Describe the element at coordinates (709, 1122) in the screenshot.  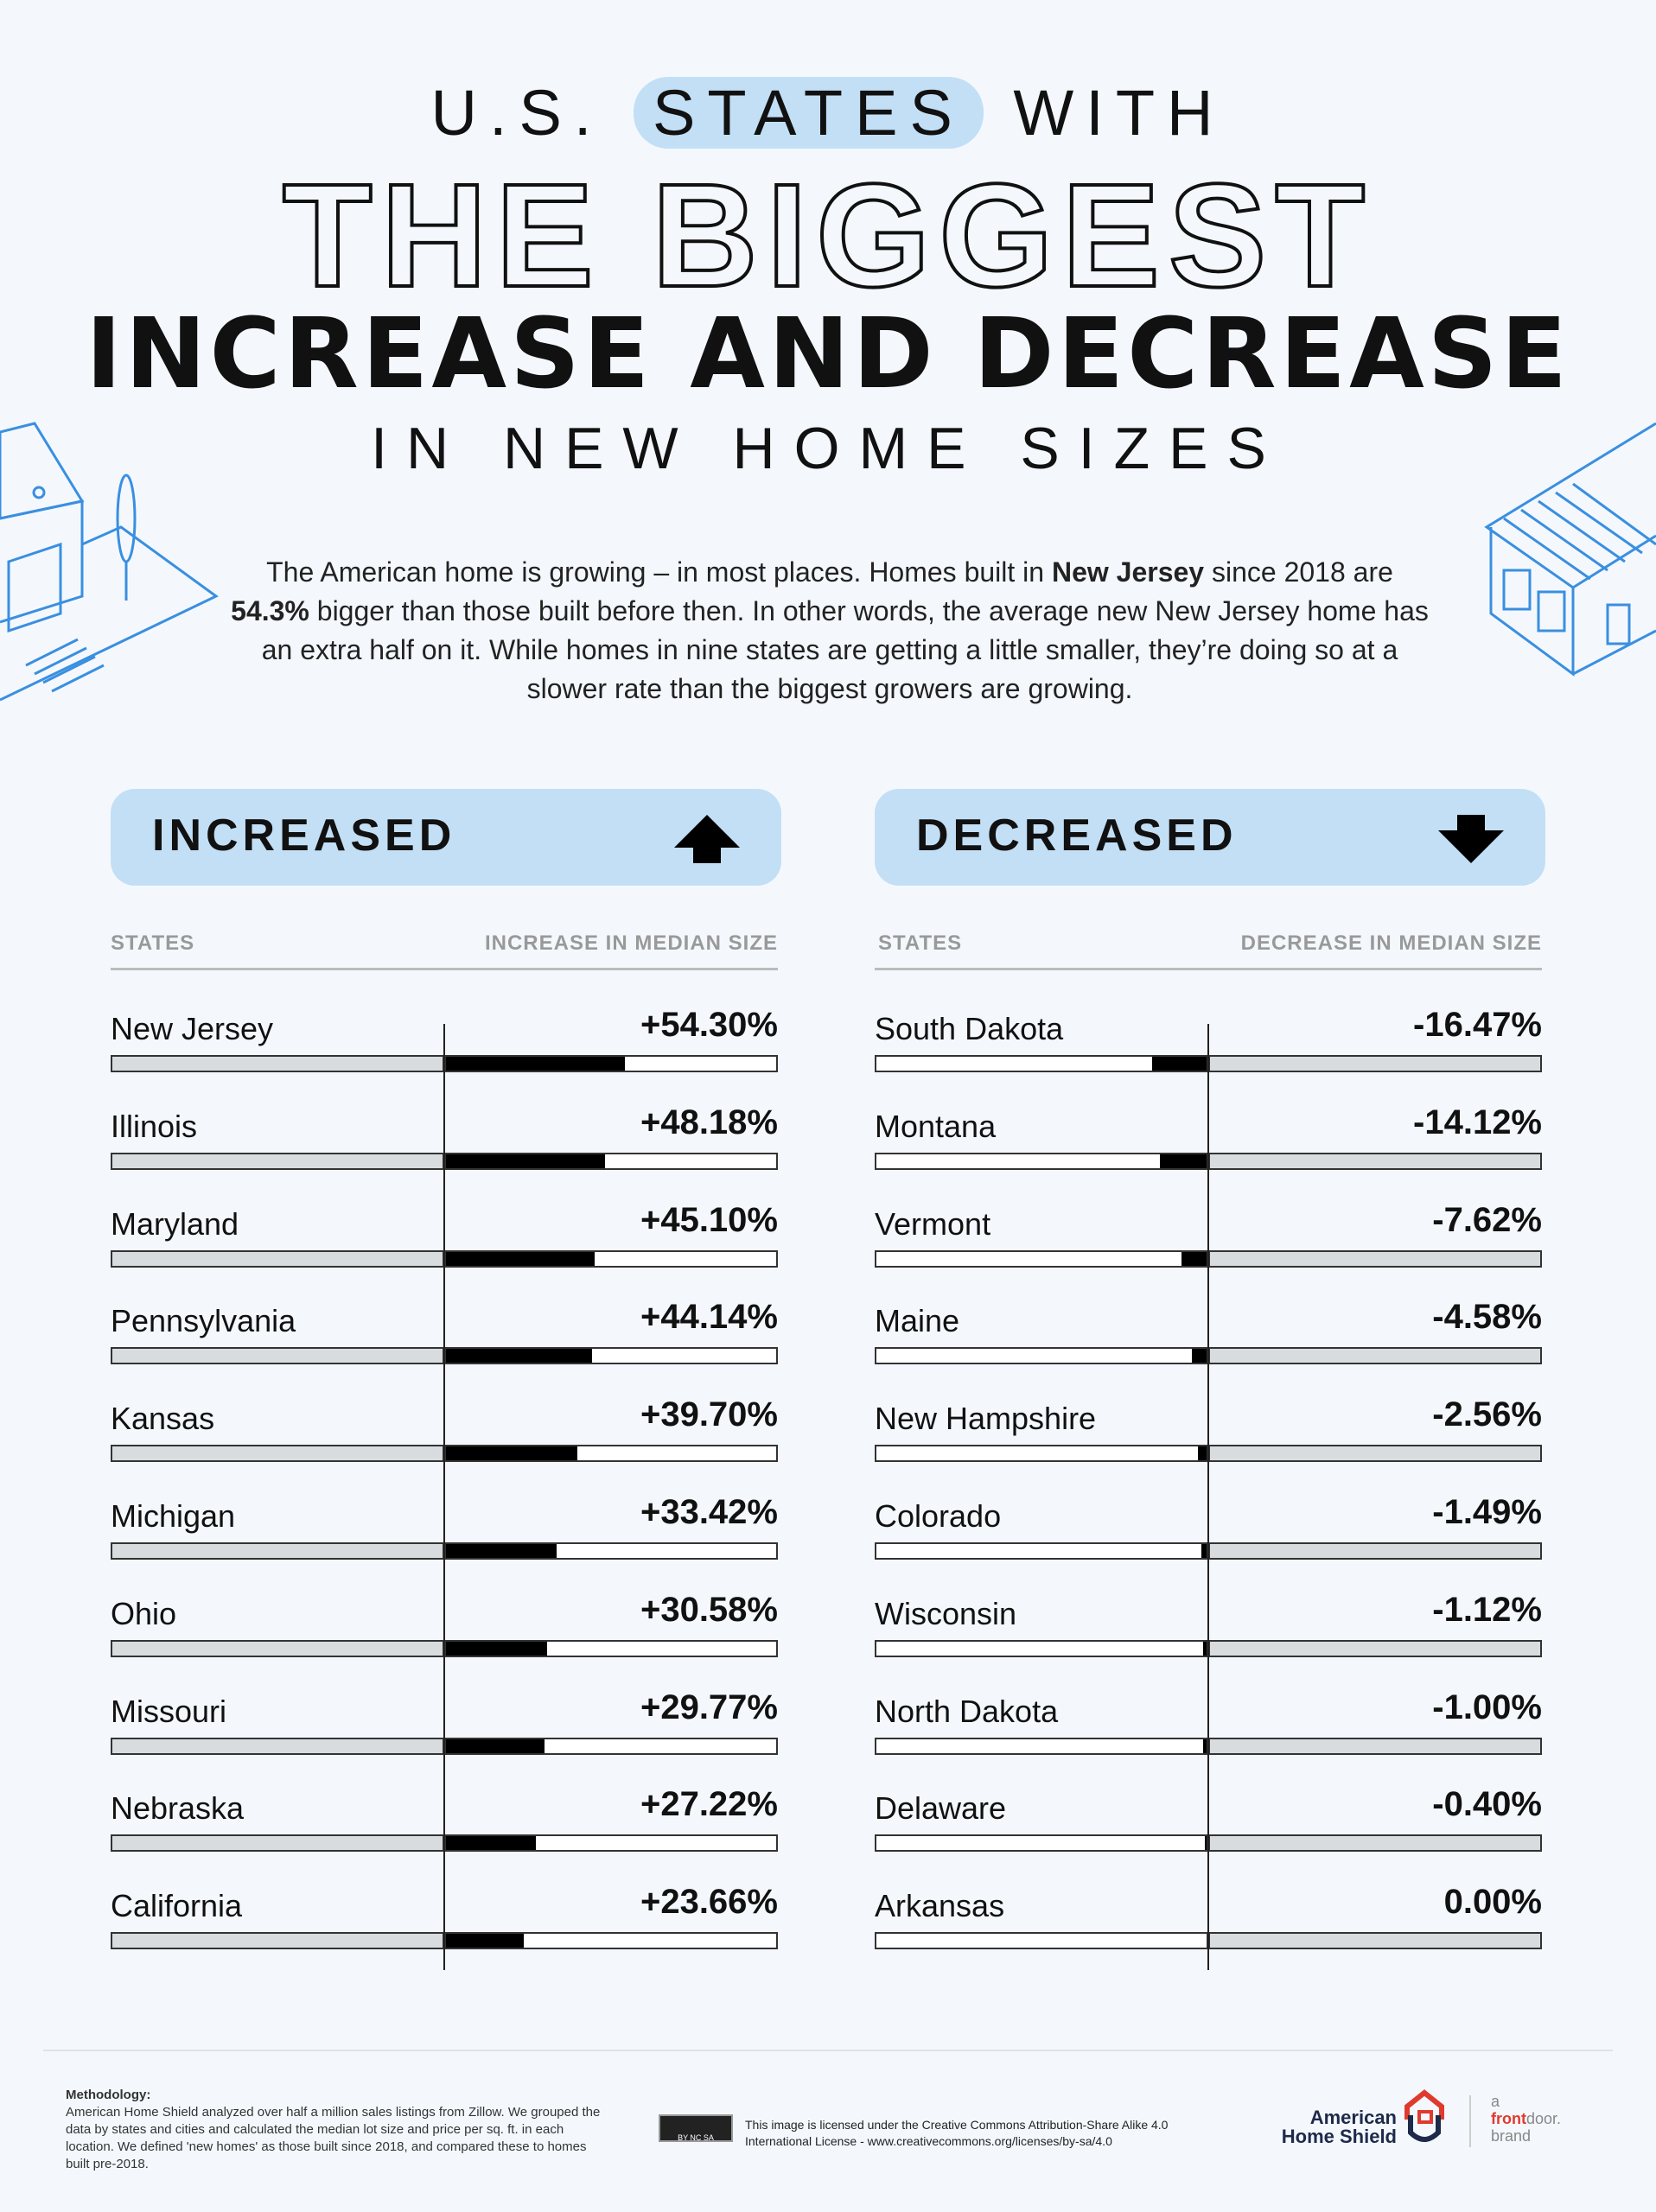
I see `value-label: +48.18%` at that location.